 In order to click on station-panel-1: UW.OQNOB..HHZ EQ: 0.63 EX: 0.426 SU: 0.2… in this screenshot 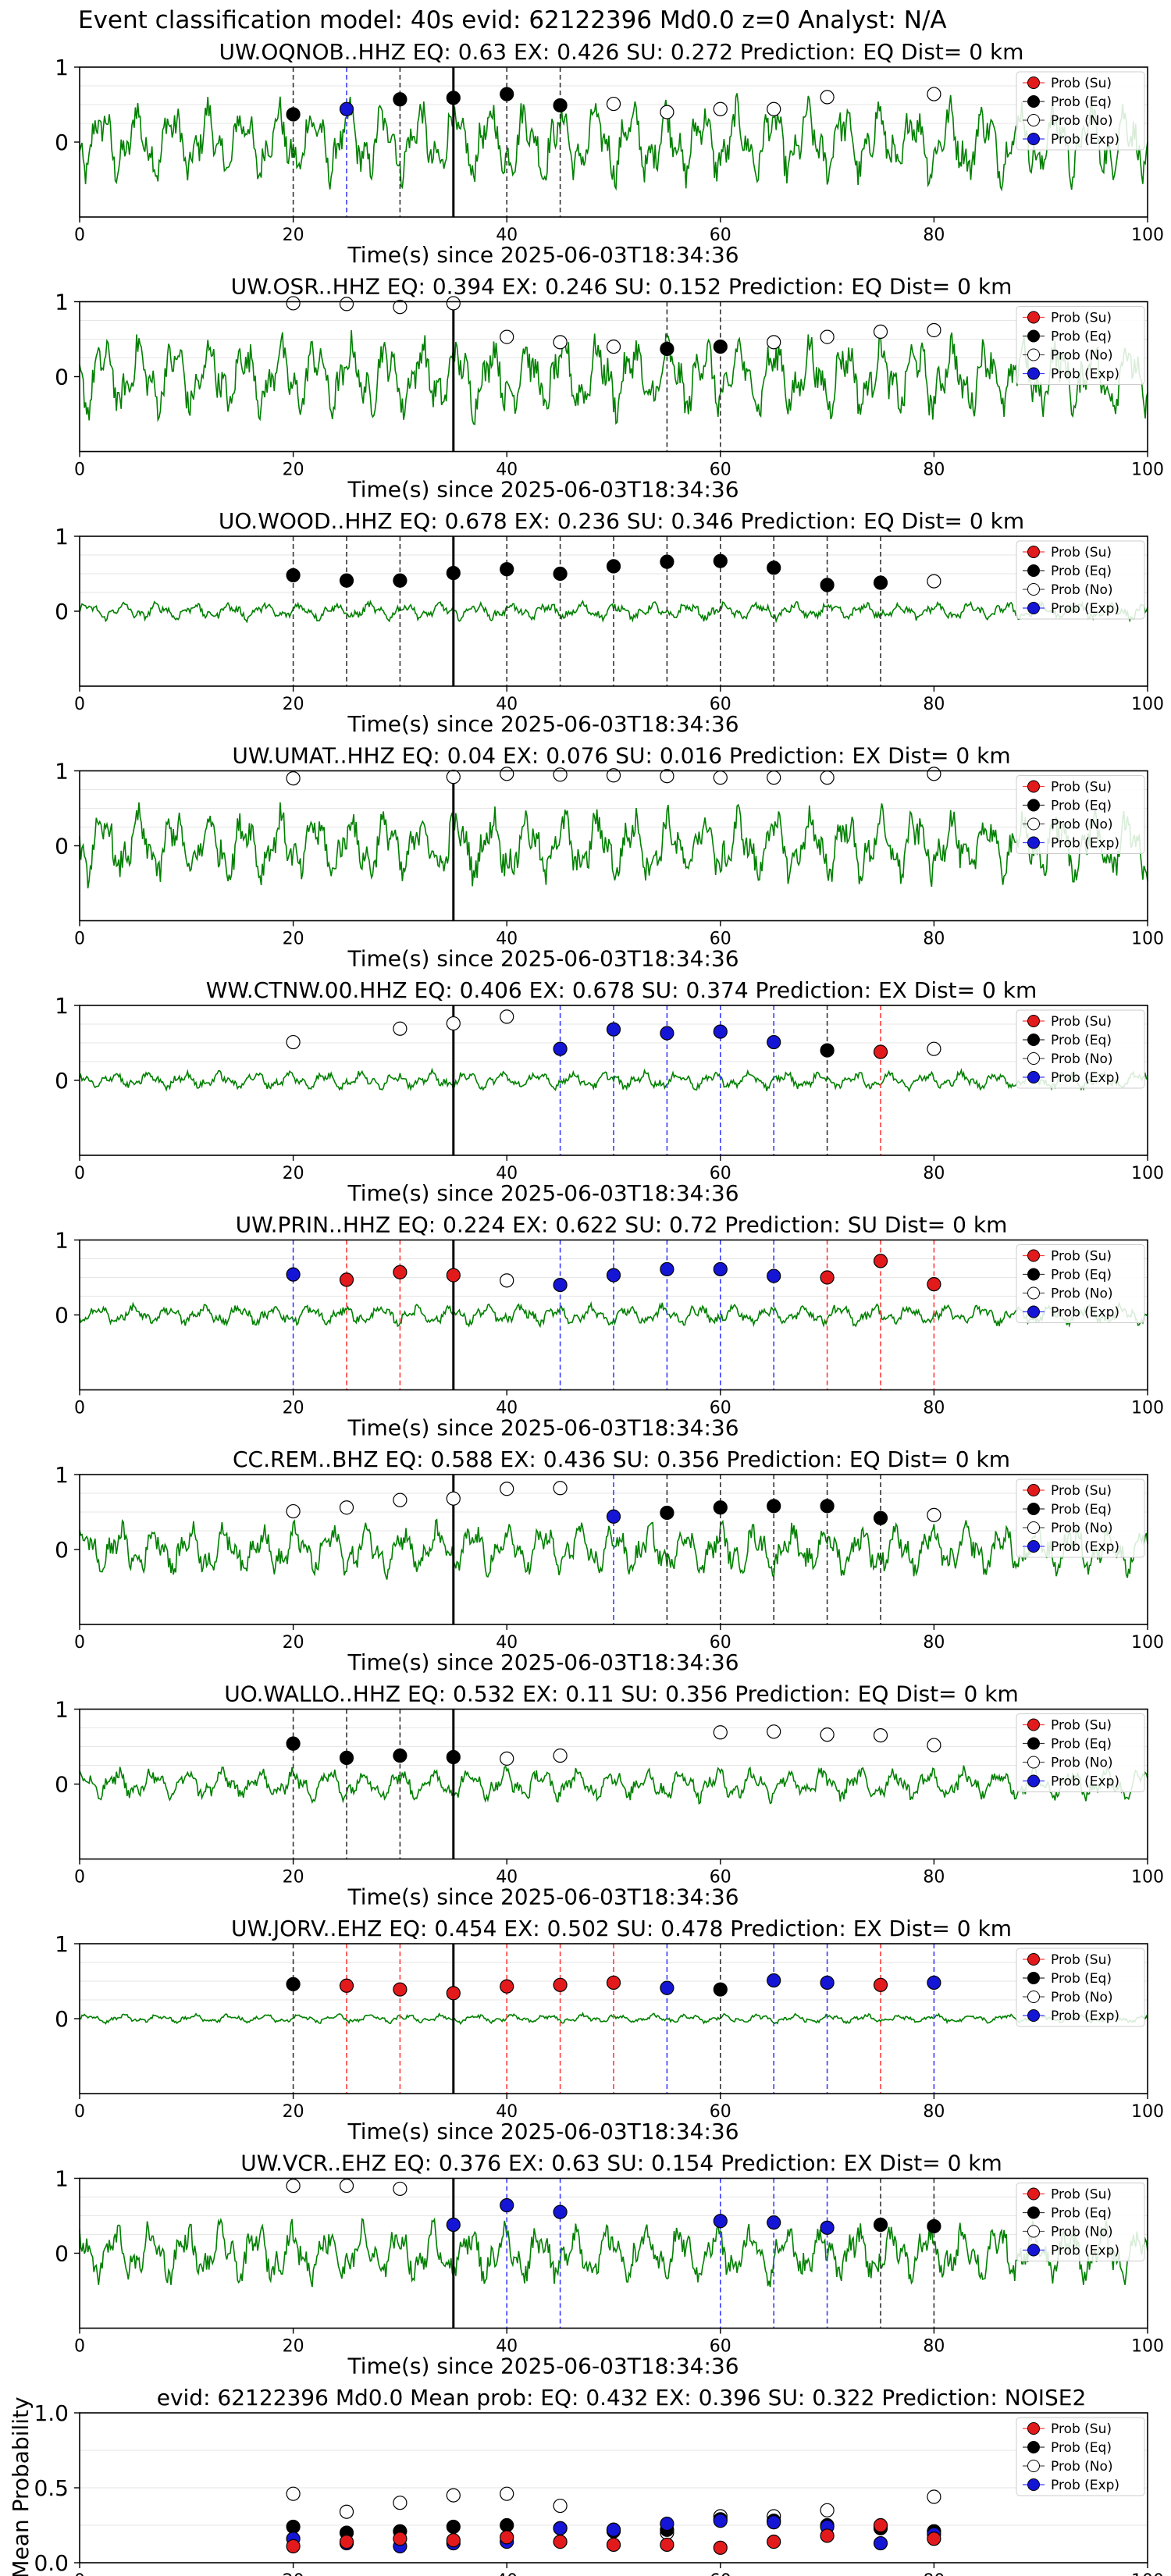, I will do `click(609, 153)`.